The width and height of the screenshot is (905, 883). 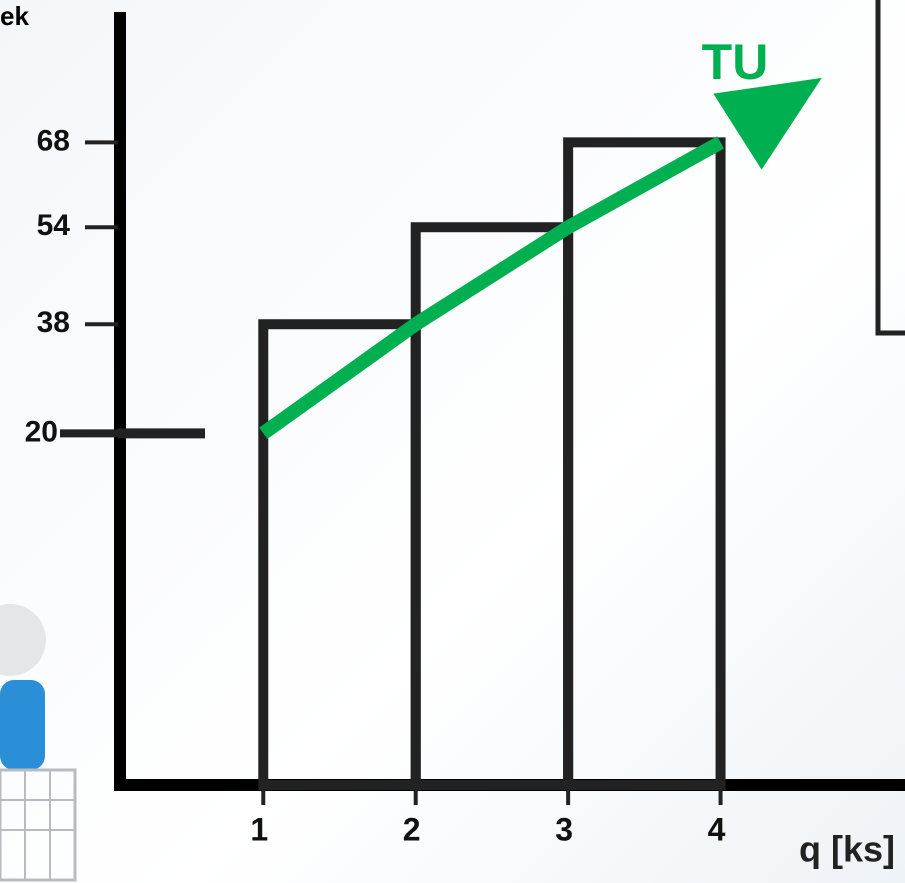 I want to click on y-tick-label: 38, so click(x=53, y=322).